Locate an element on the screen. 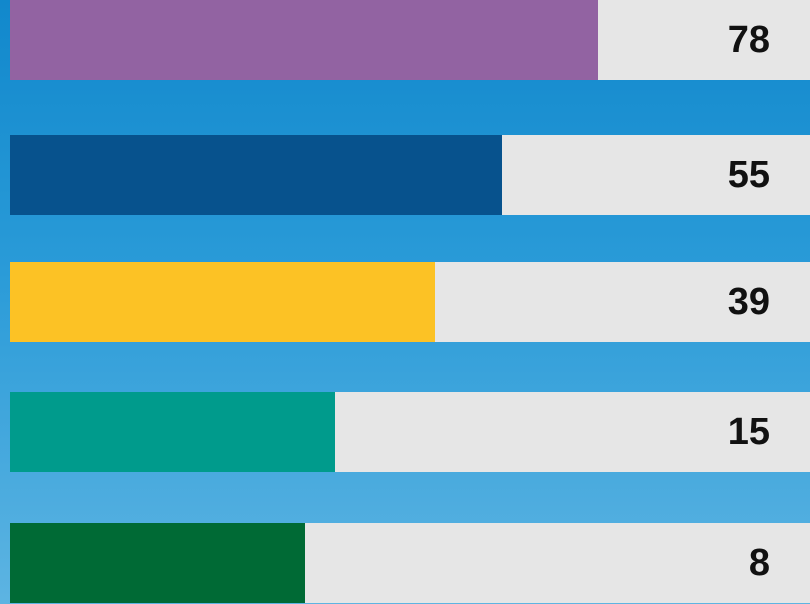  bar-value-label: 39 is located at coordinates (748, 301).